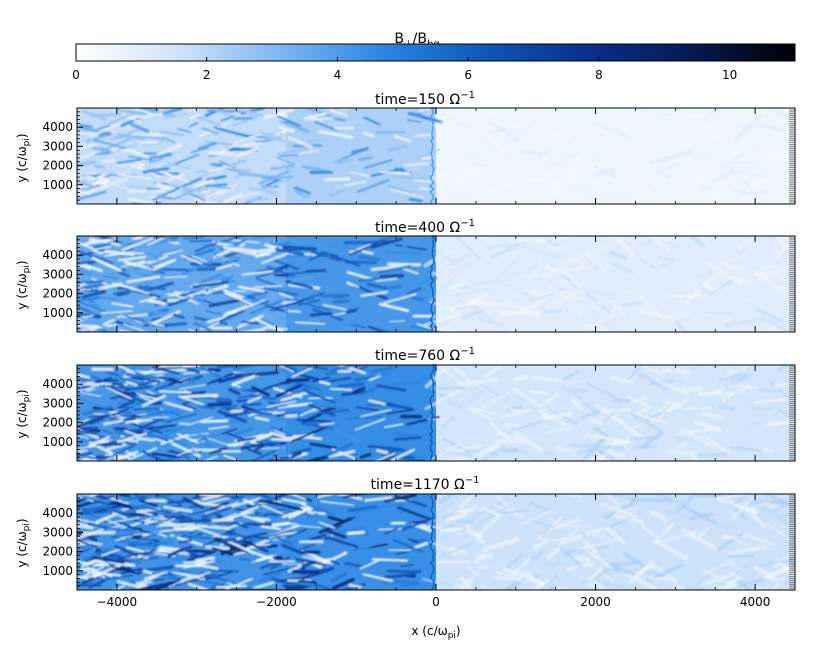 This screenshot has height=654, width=830. What do you see at coordinates (435, 52) in the screenshot?
I see `colorbar` at bounding box center [435, 52].